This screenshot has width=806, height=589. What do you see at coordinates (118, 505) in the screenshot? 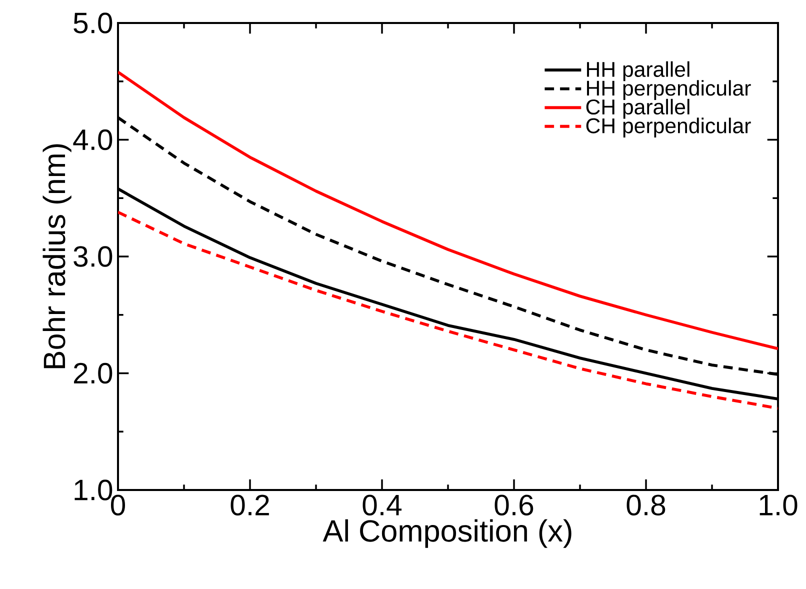
I see `x-tick-label: 0` at bounding box center [118, 505].